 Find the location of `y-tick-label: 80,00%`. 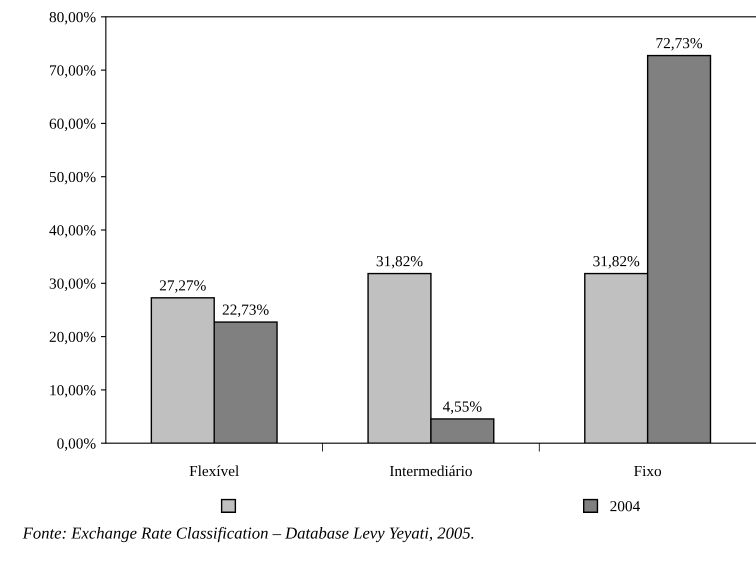

y-tick-label: 80,00% is located at coordinates (73, 18).